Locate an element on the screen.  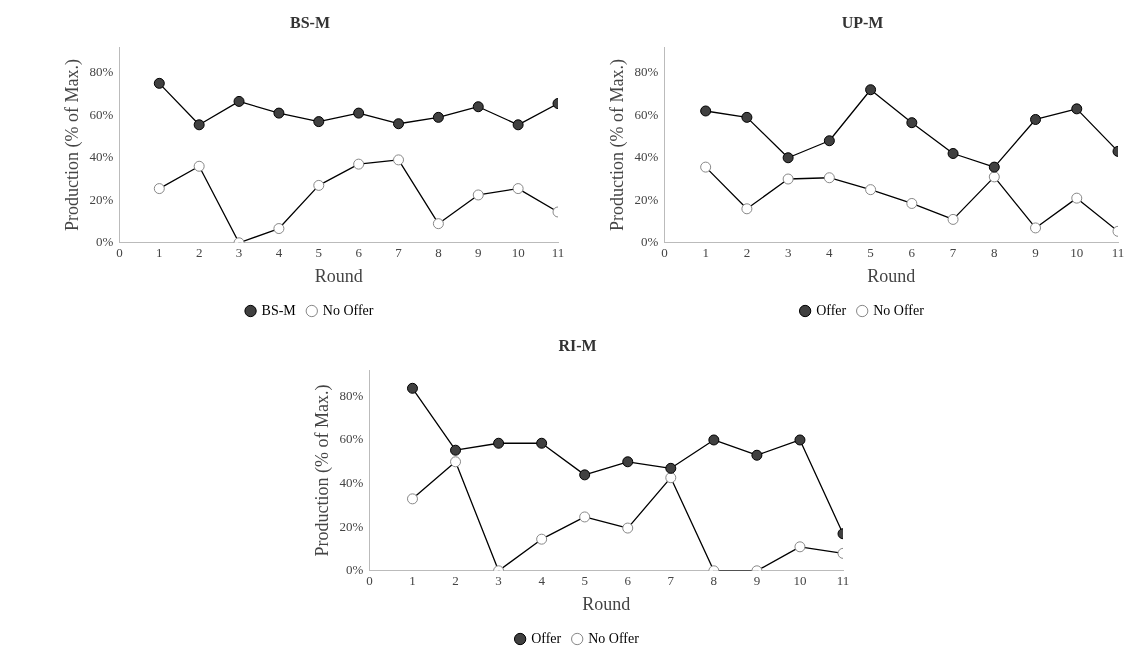
legend-label: BS-M is located at coordinates (279, 310).